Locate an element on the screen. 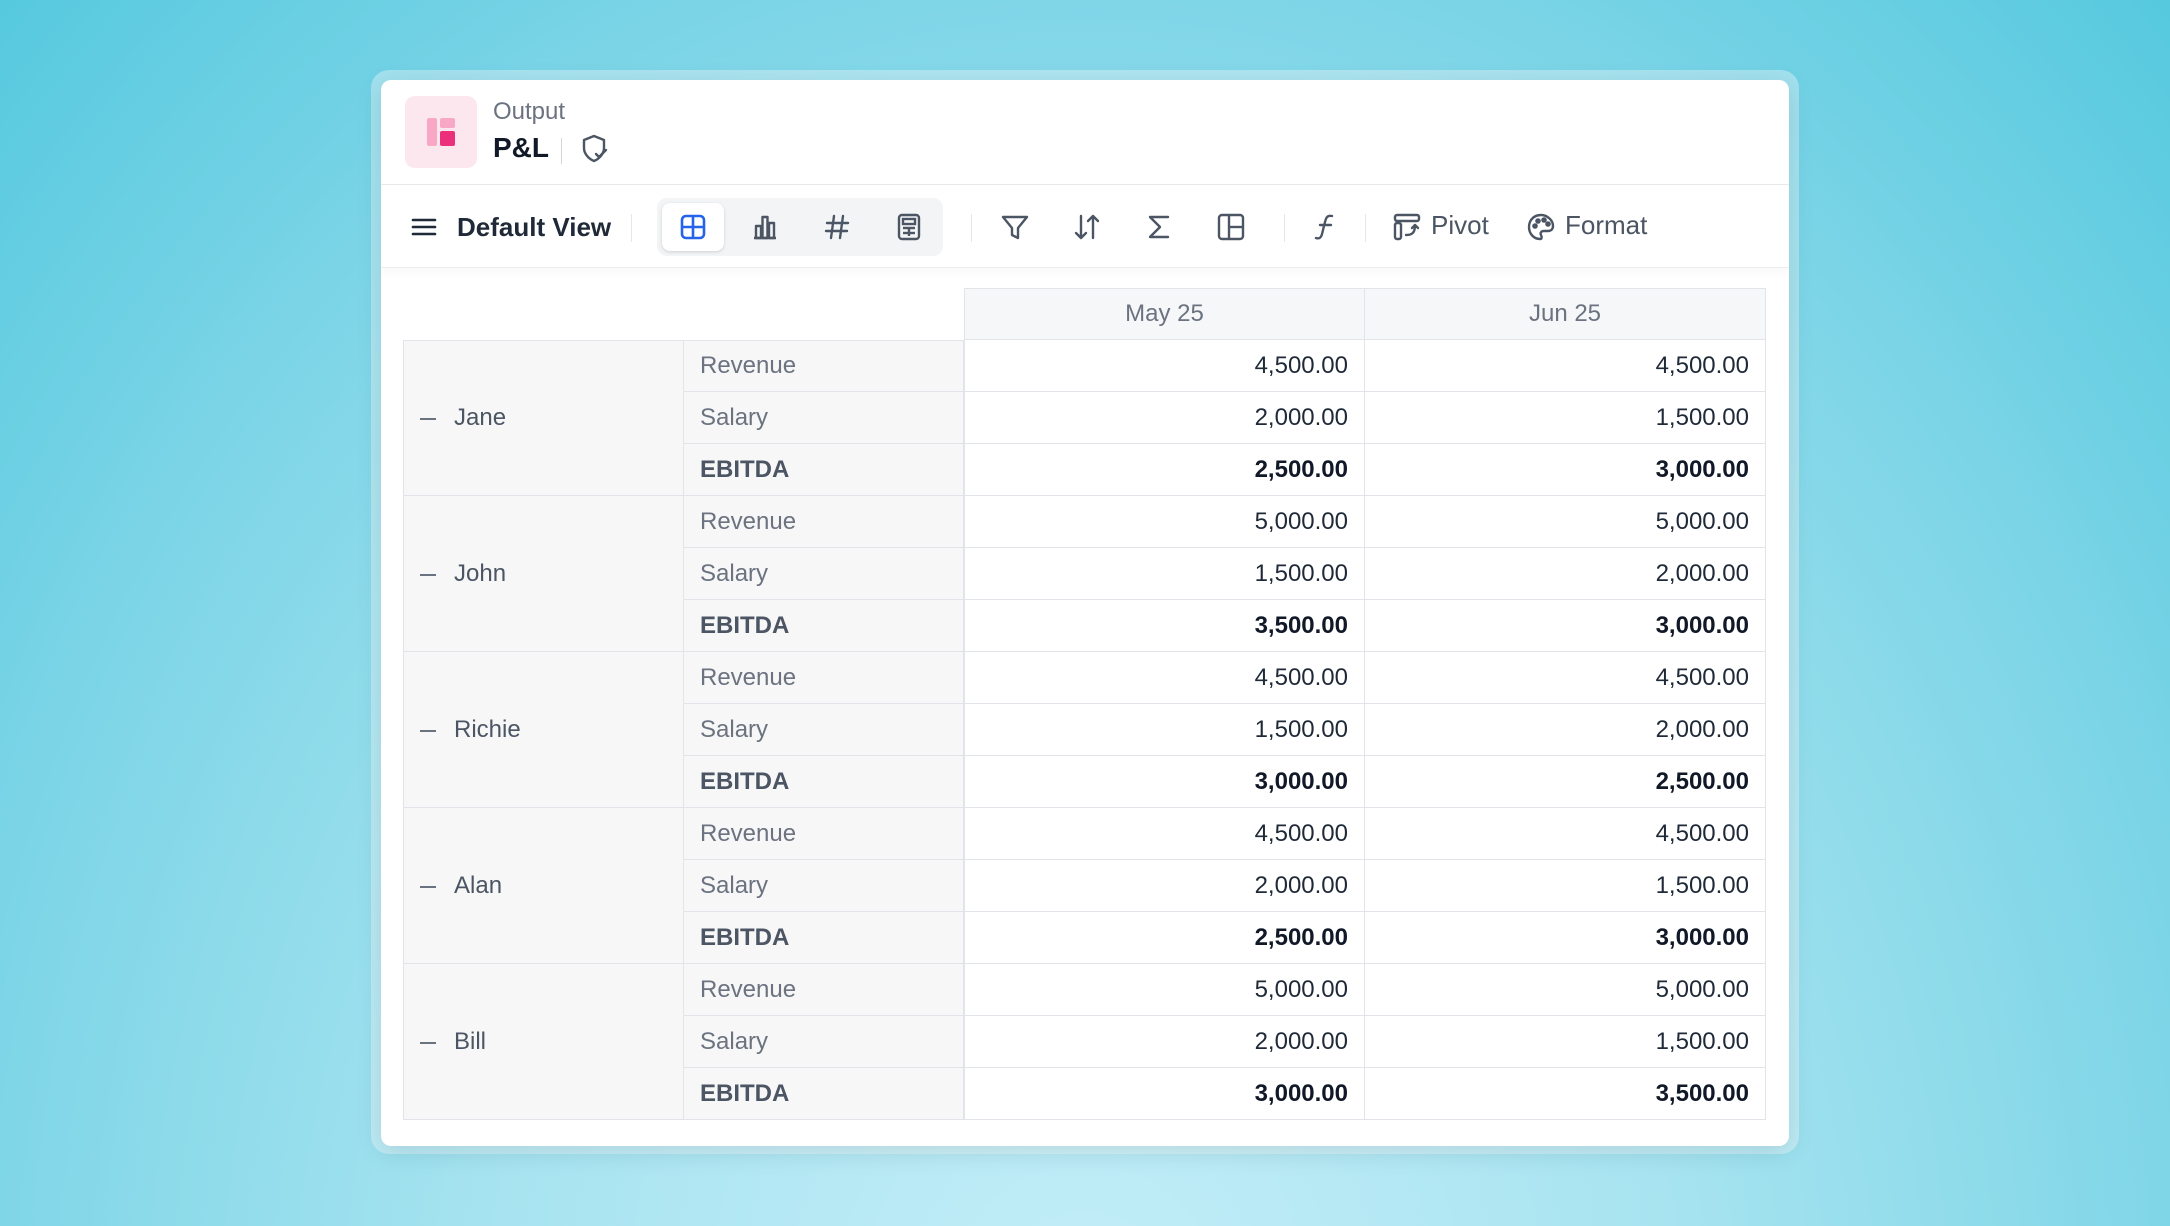  filter-button is located at coordinates (1015, 227).